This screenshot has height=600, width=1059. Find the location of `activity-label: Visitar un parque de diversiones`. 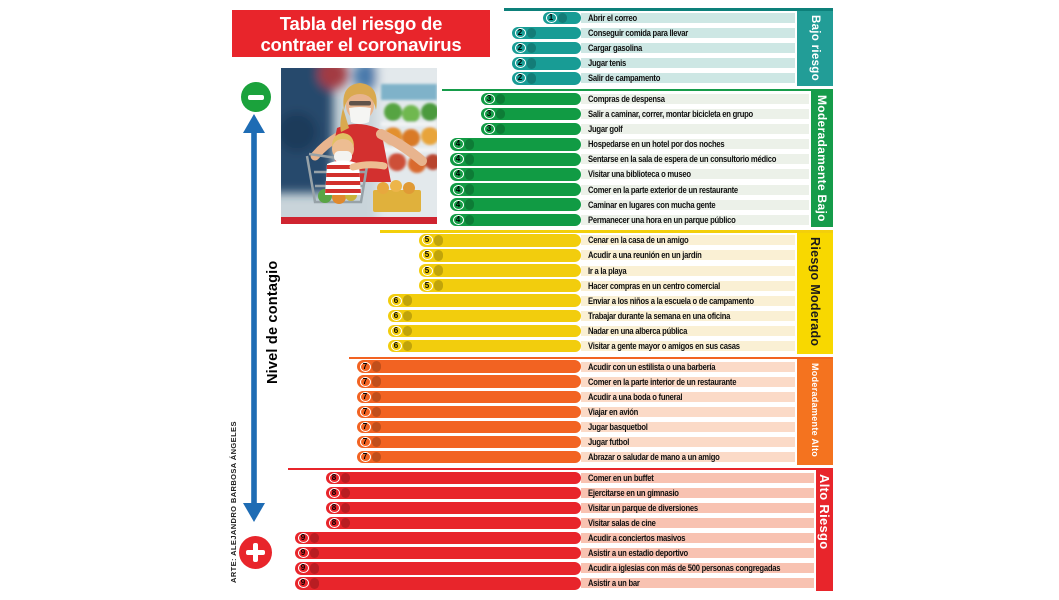

activity-label: Visitar un parque de diversiones is located at coordinates (643, 507).